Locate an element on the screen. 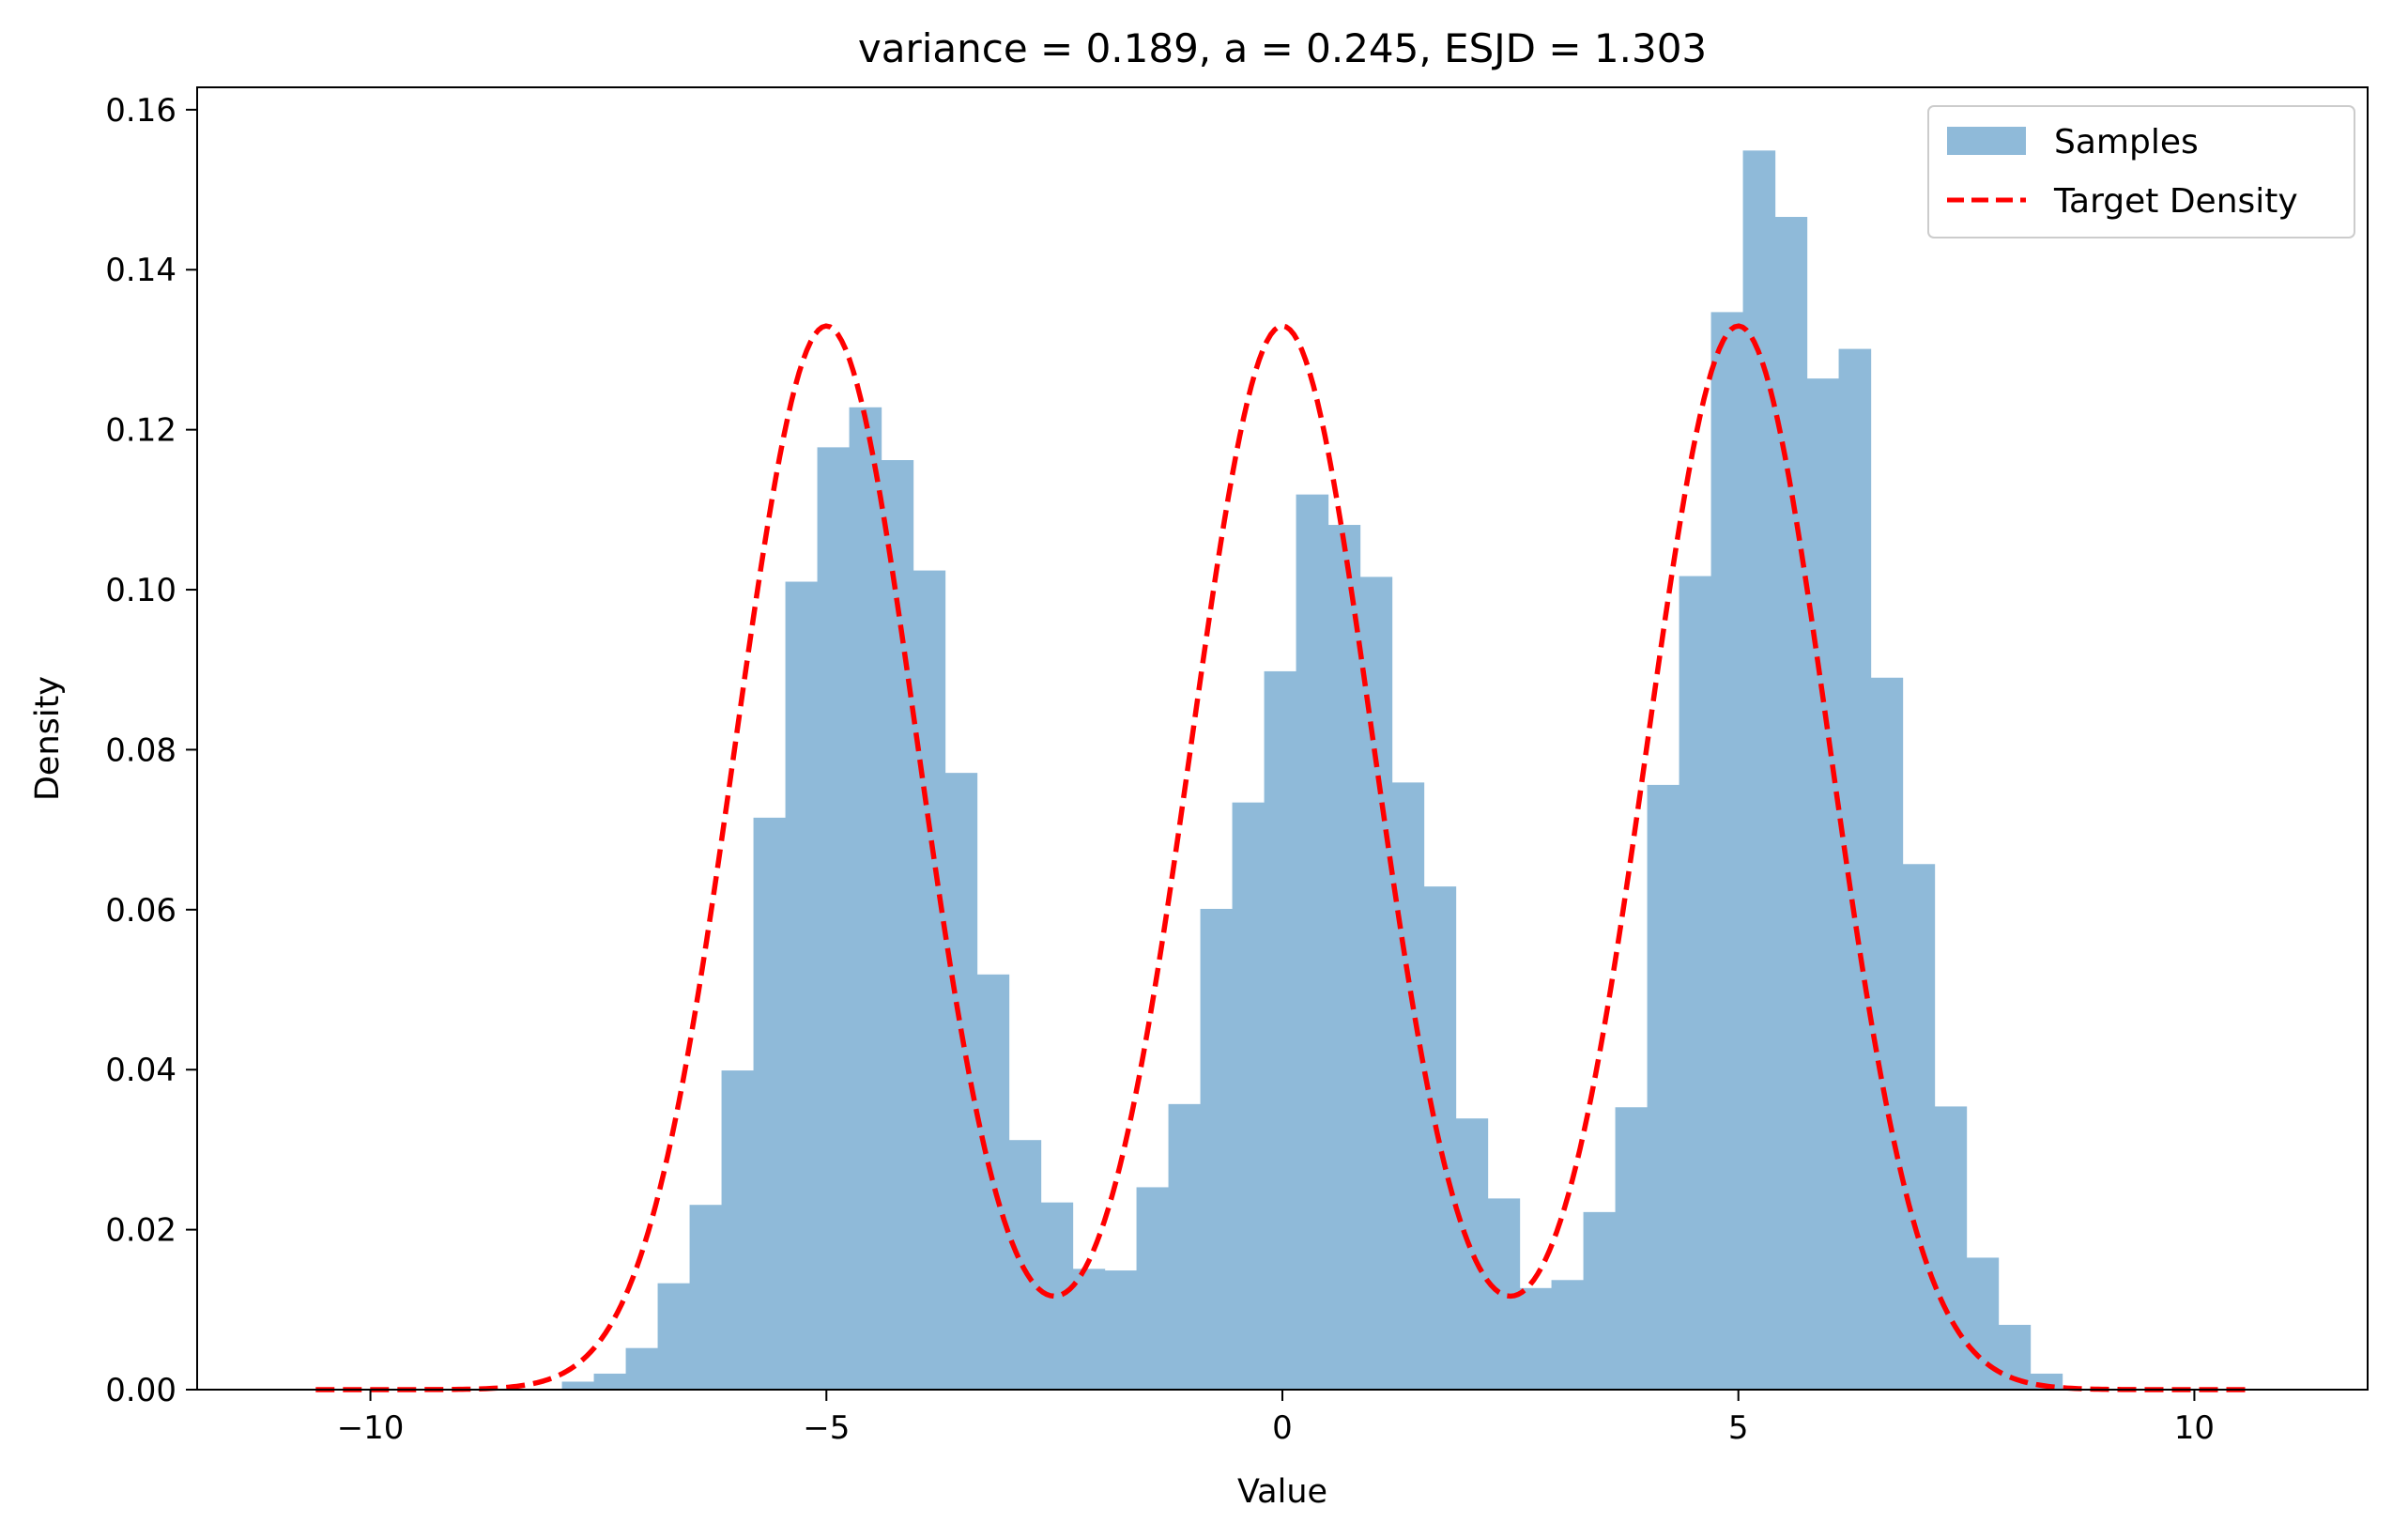 The image size is (2408, 1538). y-tick-label: 0.14 is located at coordinates (140, 270).